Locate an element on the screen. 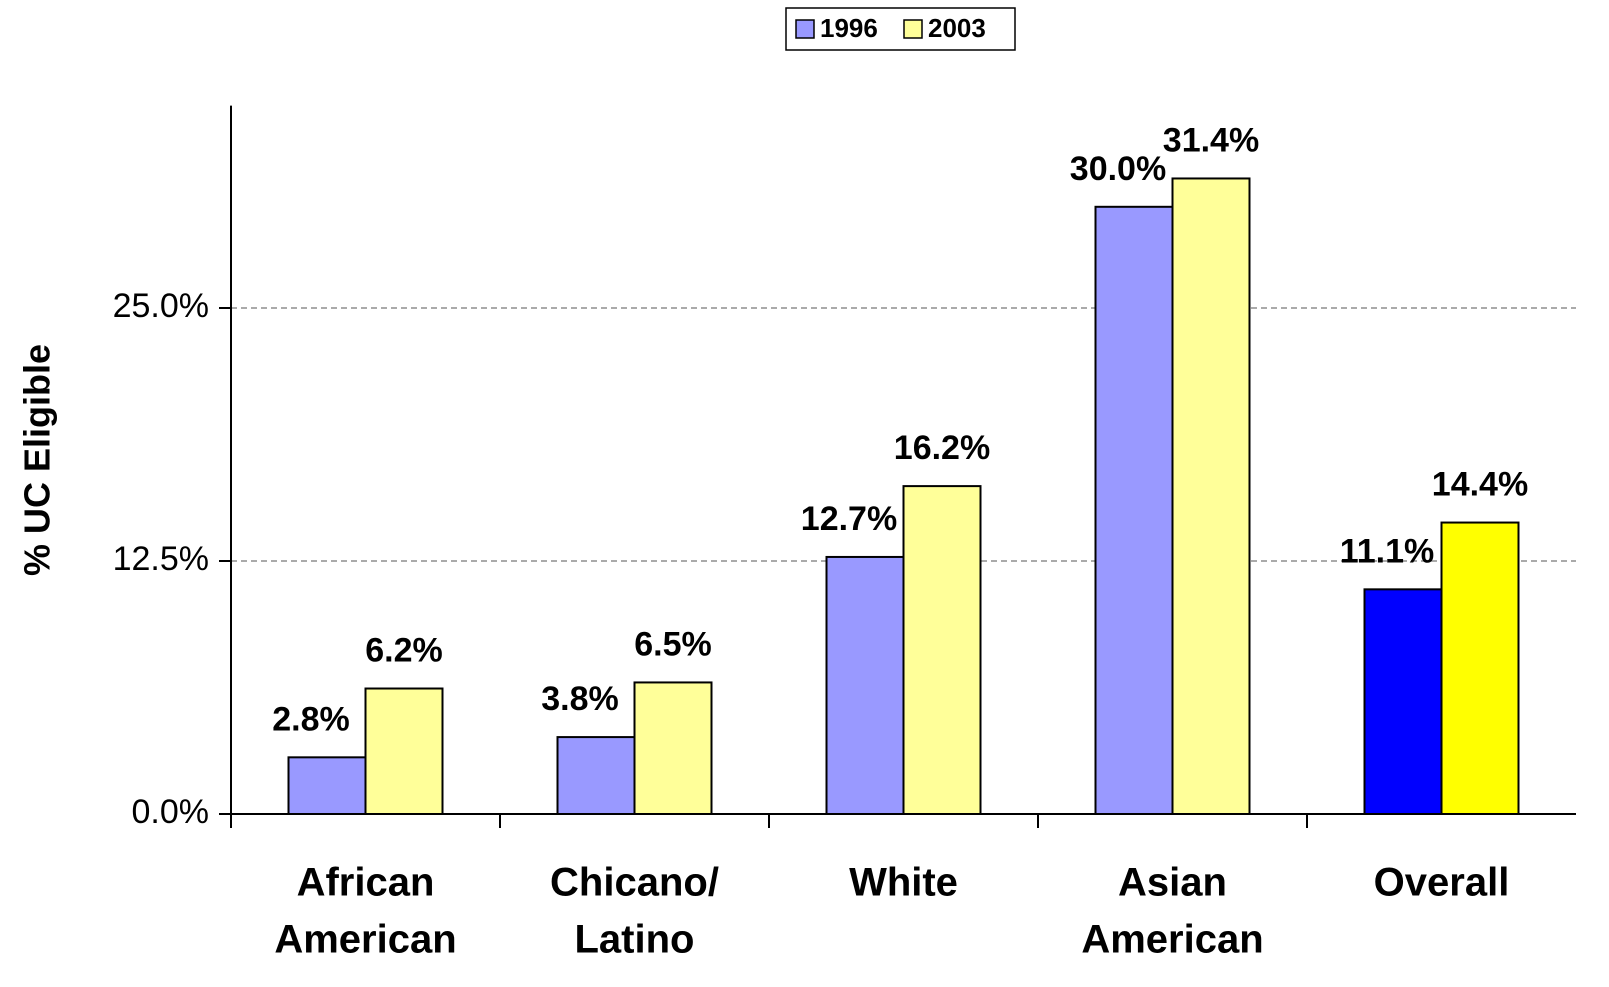  x-tick-label: African is located at coordinates (366, 883).